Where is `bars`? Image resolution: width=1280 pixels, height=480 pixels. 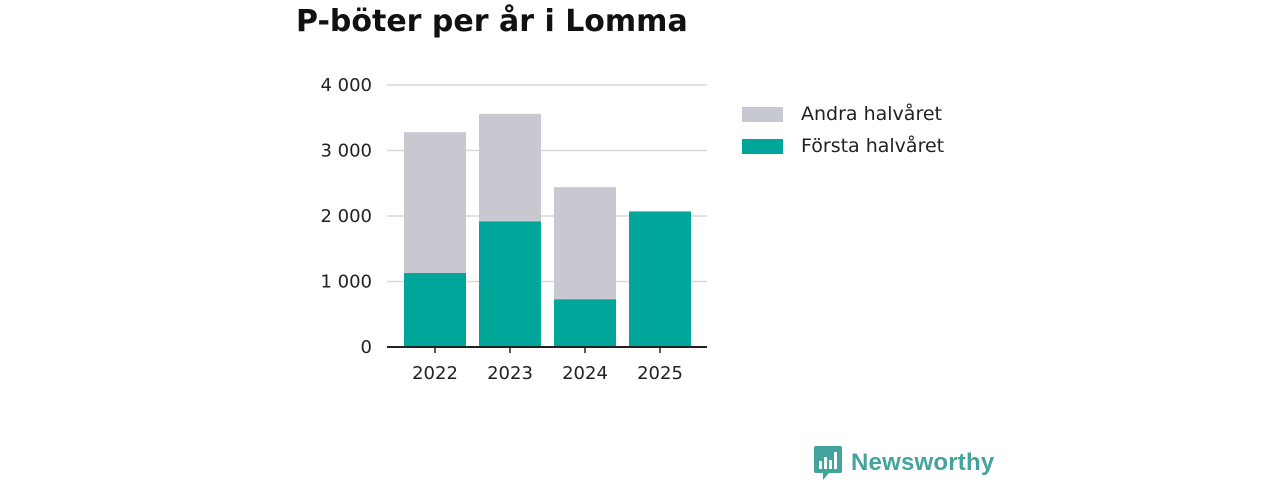 bars is located at coordinates (547, 230).